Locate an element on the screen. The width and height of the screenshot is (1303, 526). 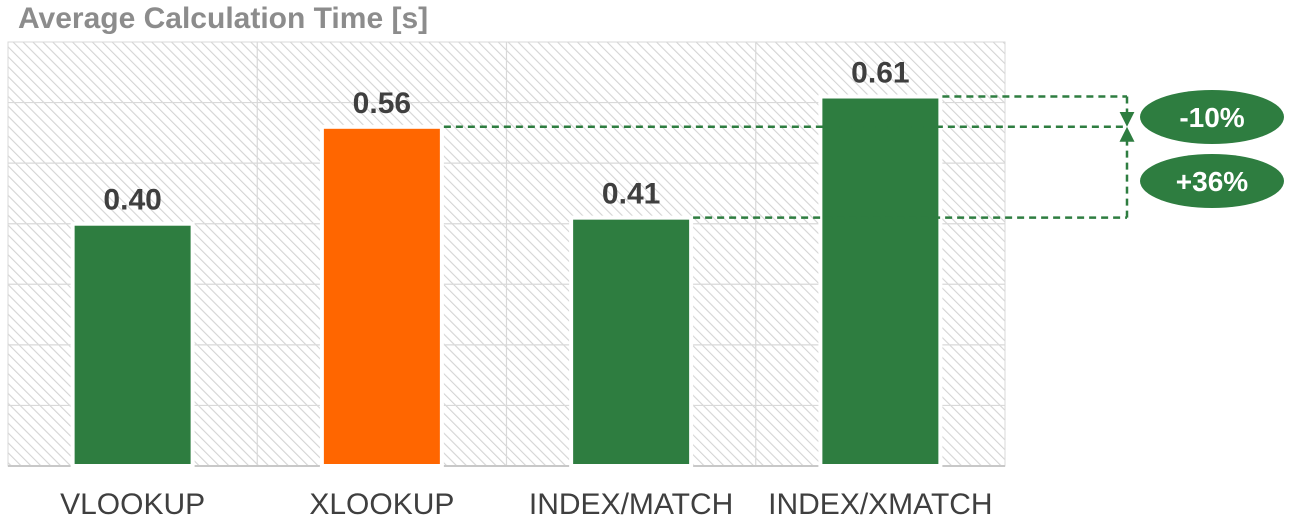
bar-index-match is located at coordinates (631, 341).